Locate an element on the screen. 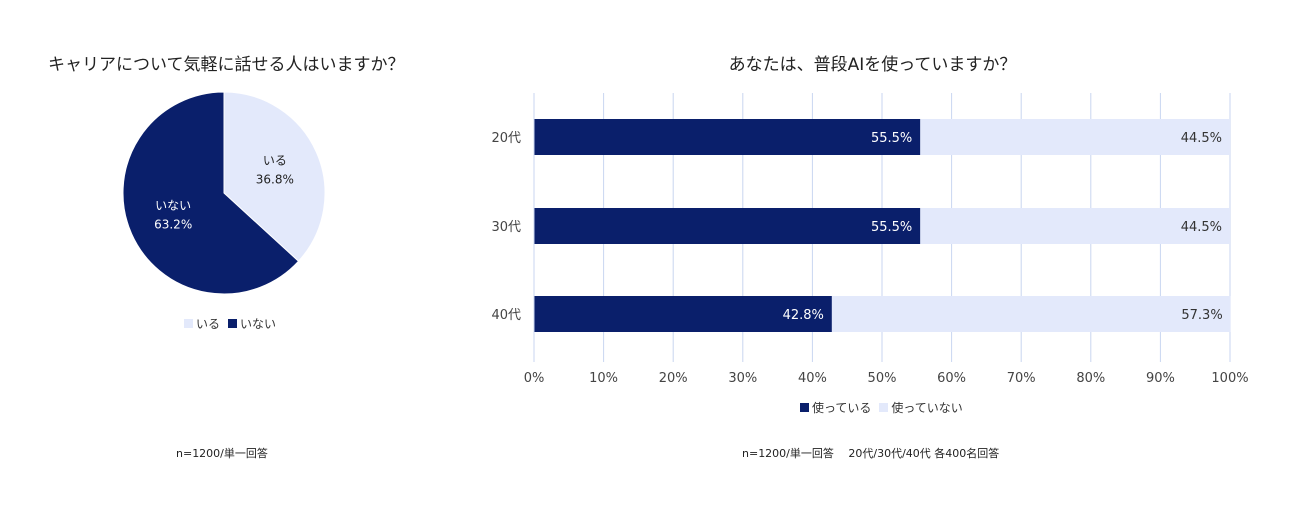  category-label: 30代 is located at coordinates (506, 227).